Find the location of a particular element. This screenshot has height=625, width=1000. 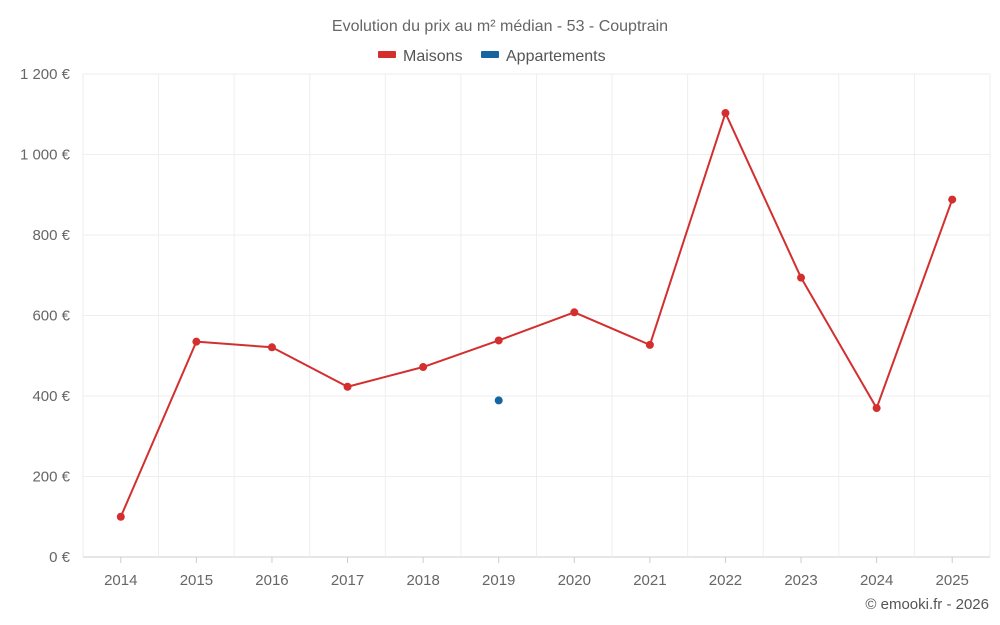

legend-label-maisons: Maisons is located at coordinates (433, 56).